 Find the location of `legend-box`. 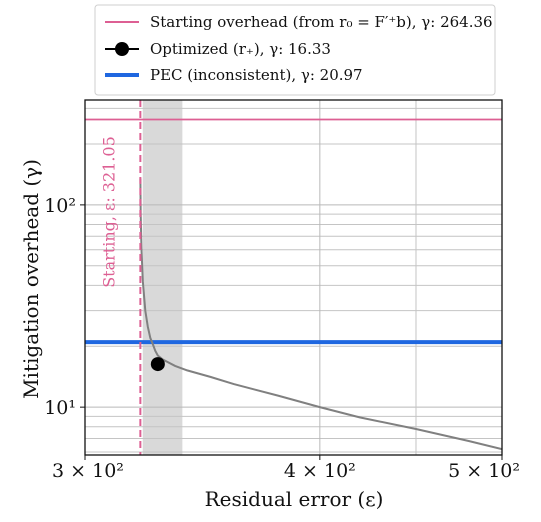

legend-box is located at coordinates (295, 50).